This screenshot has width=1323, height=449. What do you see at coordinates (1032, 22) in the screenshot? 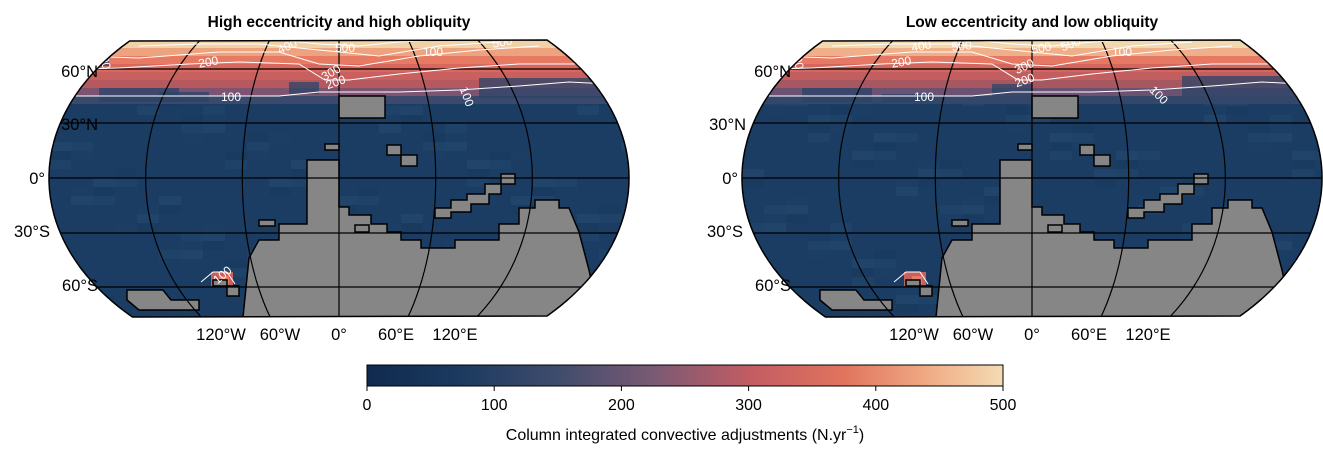
I see `panel-title: Low eccentricity and low obliquity` at bounding box center [1032, 22].